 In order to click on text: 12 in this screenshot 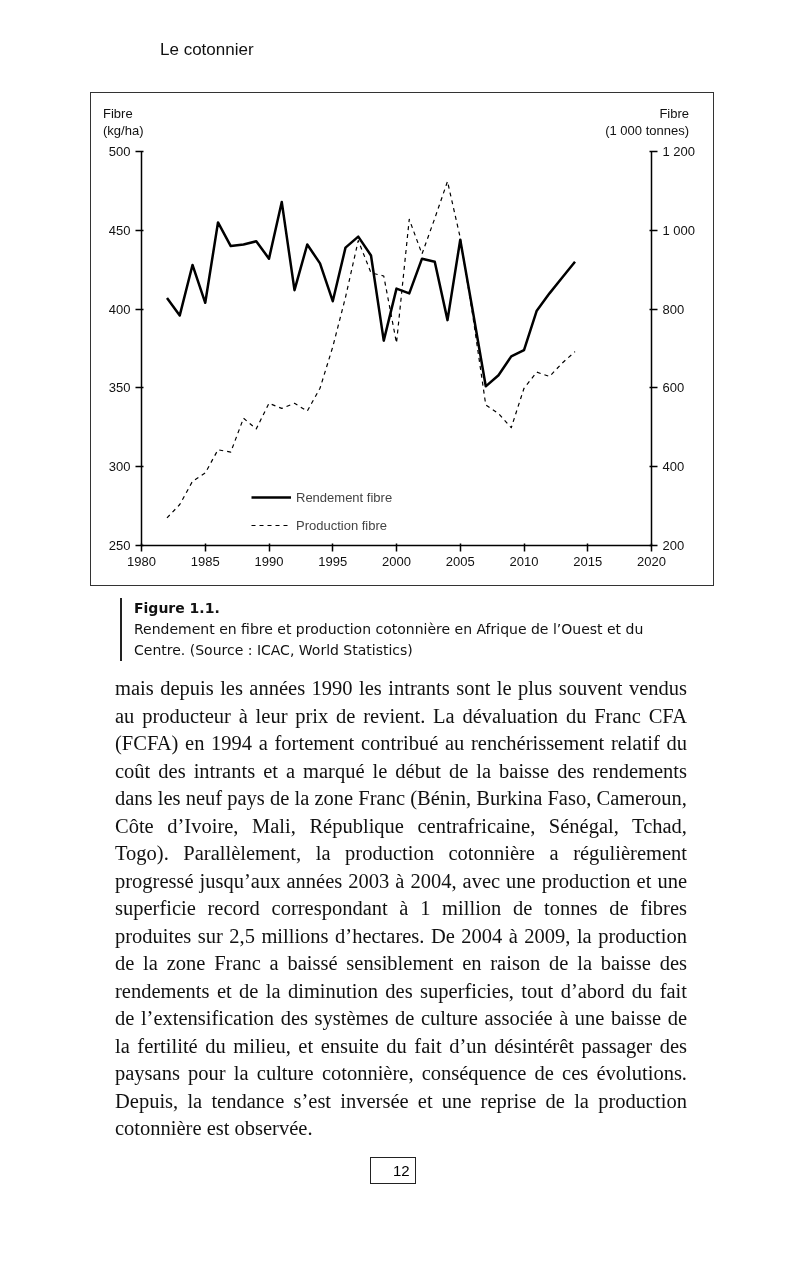, I will do `click(401, 1170)`.